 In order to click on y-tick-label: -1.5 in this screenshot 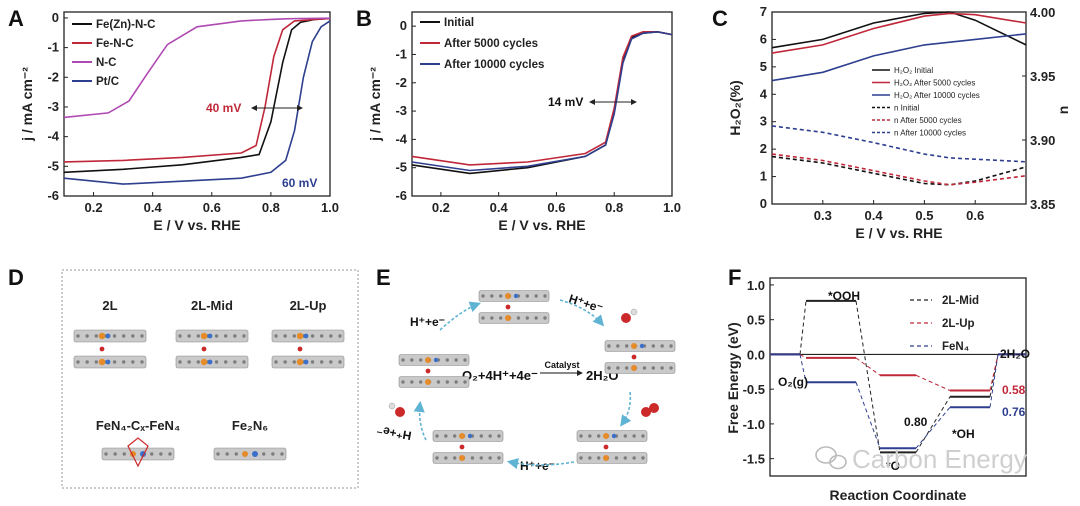, I will do `click(754, 459)`.